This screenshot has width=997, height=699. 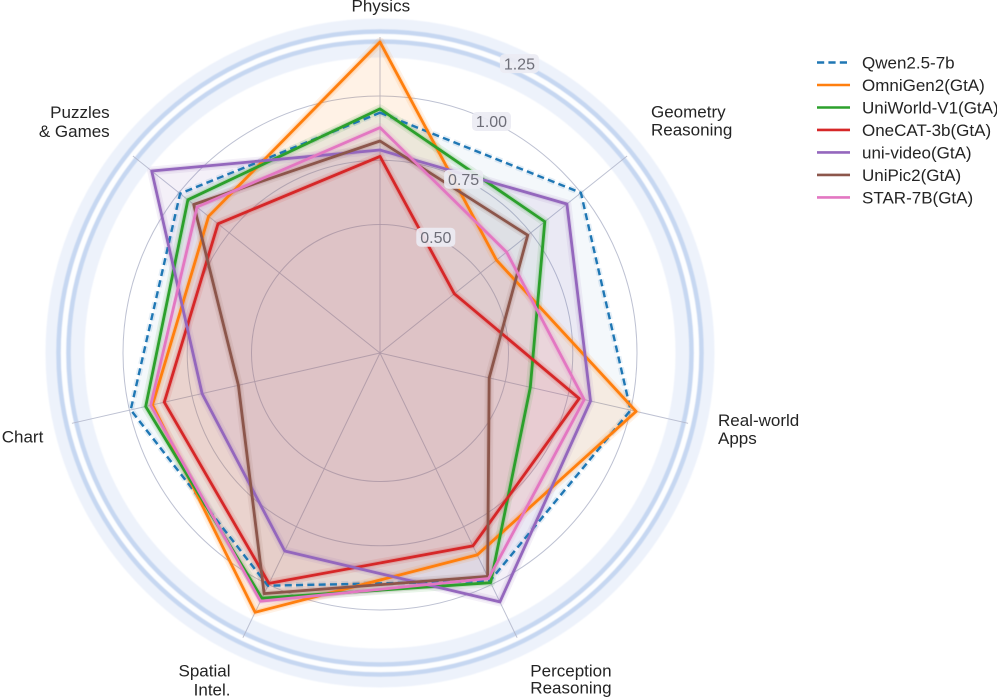 I want to click on svg-text: uni-video(GtA), so click(x=917, y=153).